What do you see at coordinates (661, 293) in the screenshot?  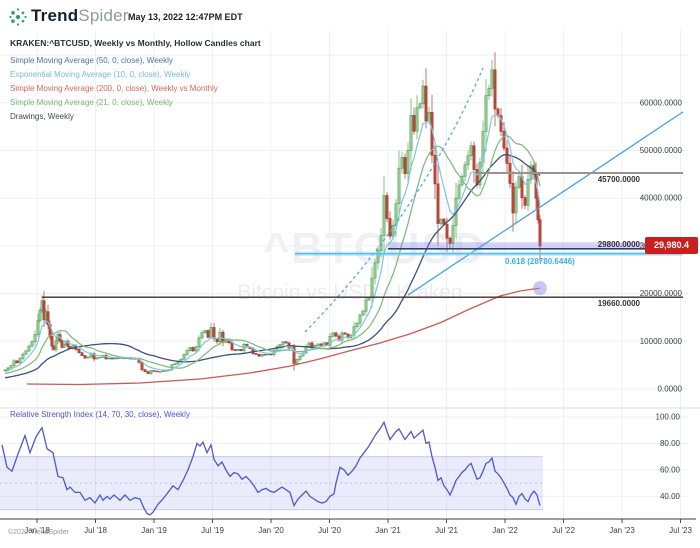 I see `svg-text: 20000.0000` at bounding box center [661, 293].